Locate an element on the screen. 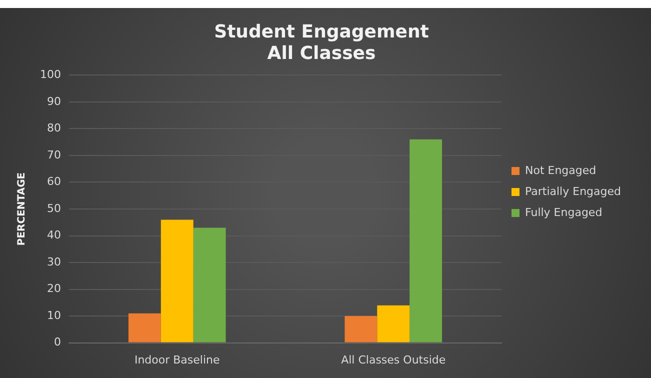  y-tick-label: 100 is located at coordinates (50, 75).